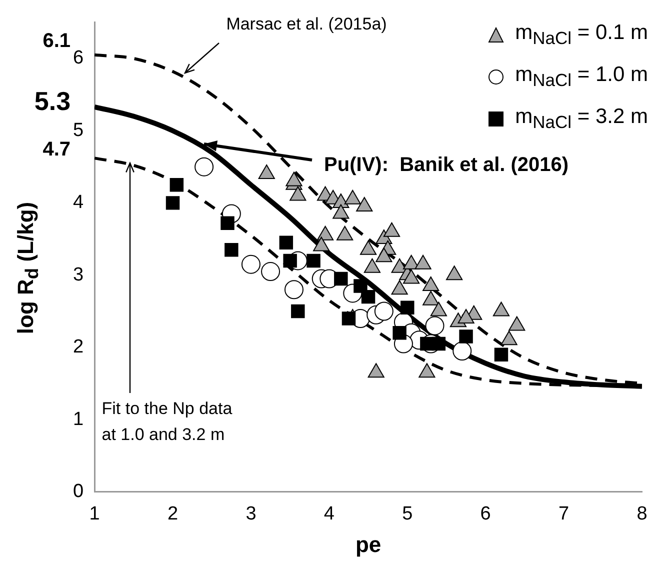 The height and width of the screenshot is (571, 662). What do you see at coordinates (78, 491) in the screenshot?
I see `y-tick-label: 0` at bounding box center [78, 491].